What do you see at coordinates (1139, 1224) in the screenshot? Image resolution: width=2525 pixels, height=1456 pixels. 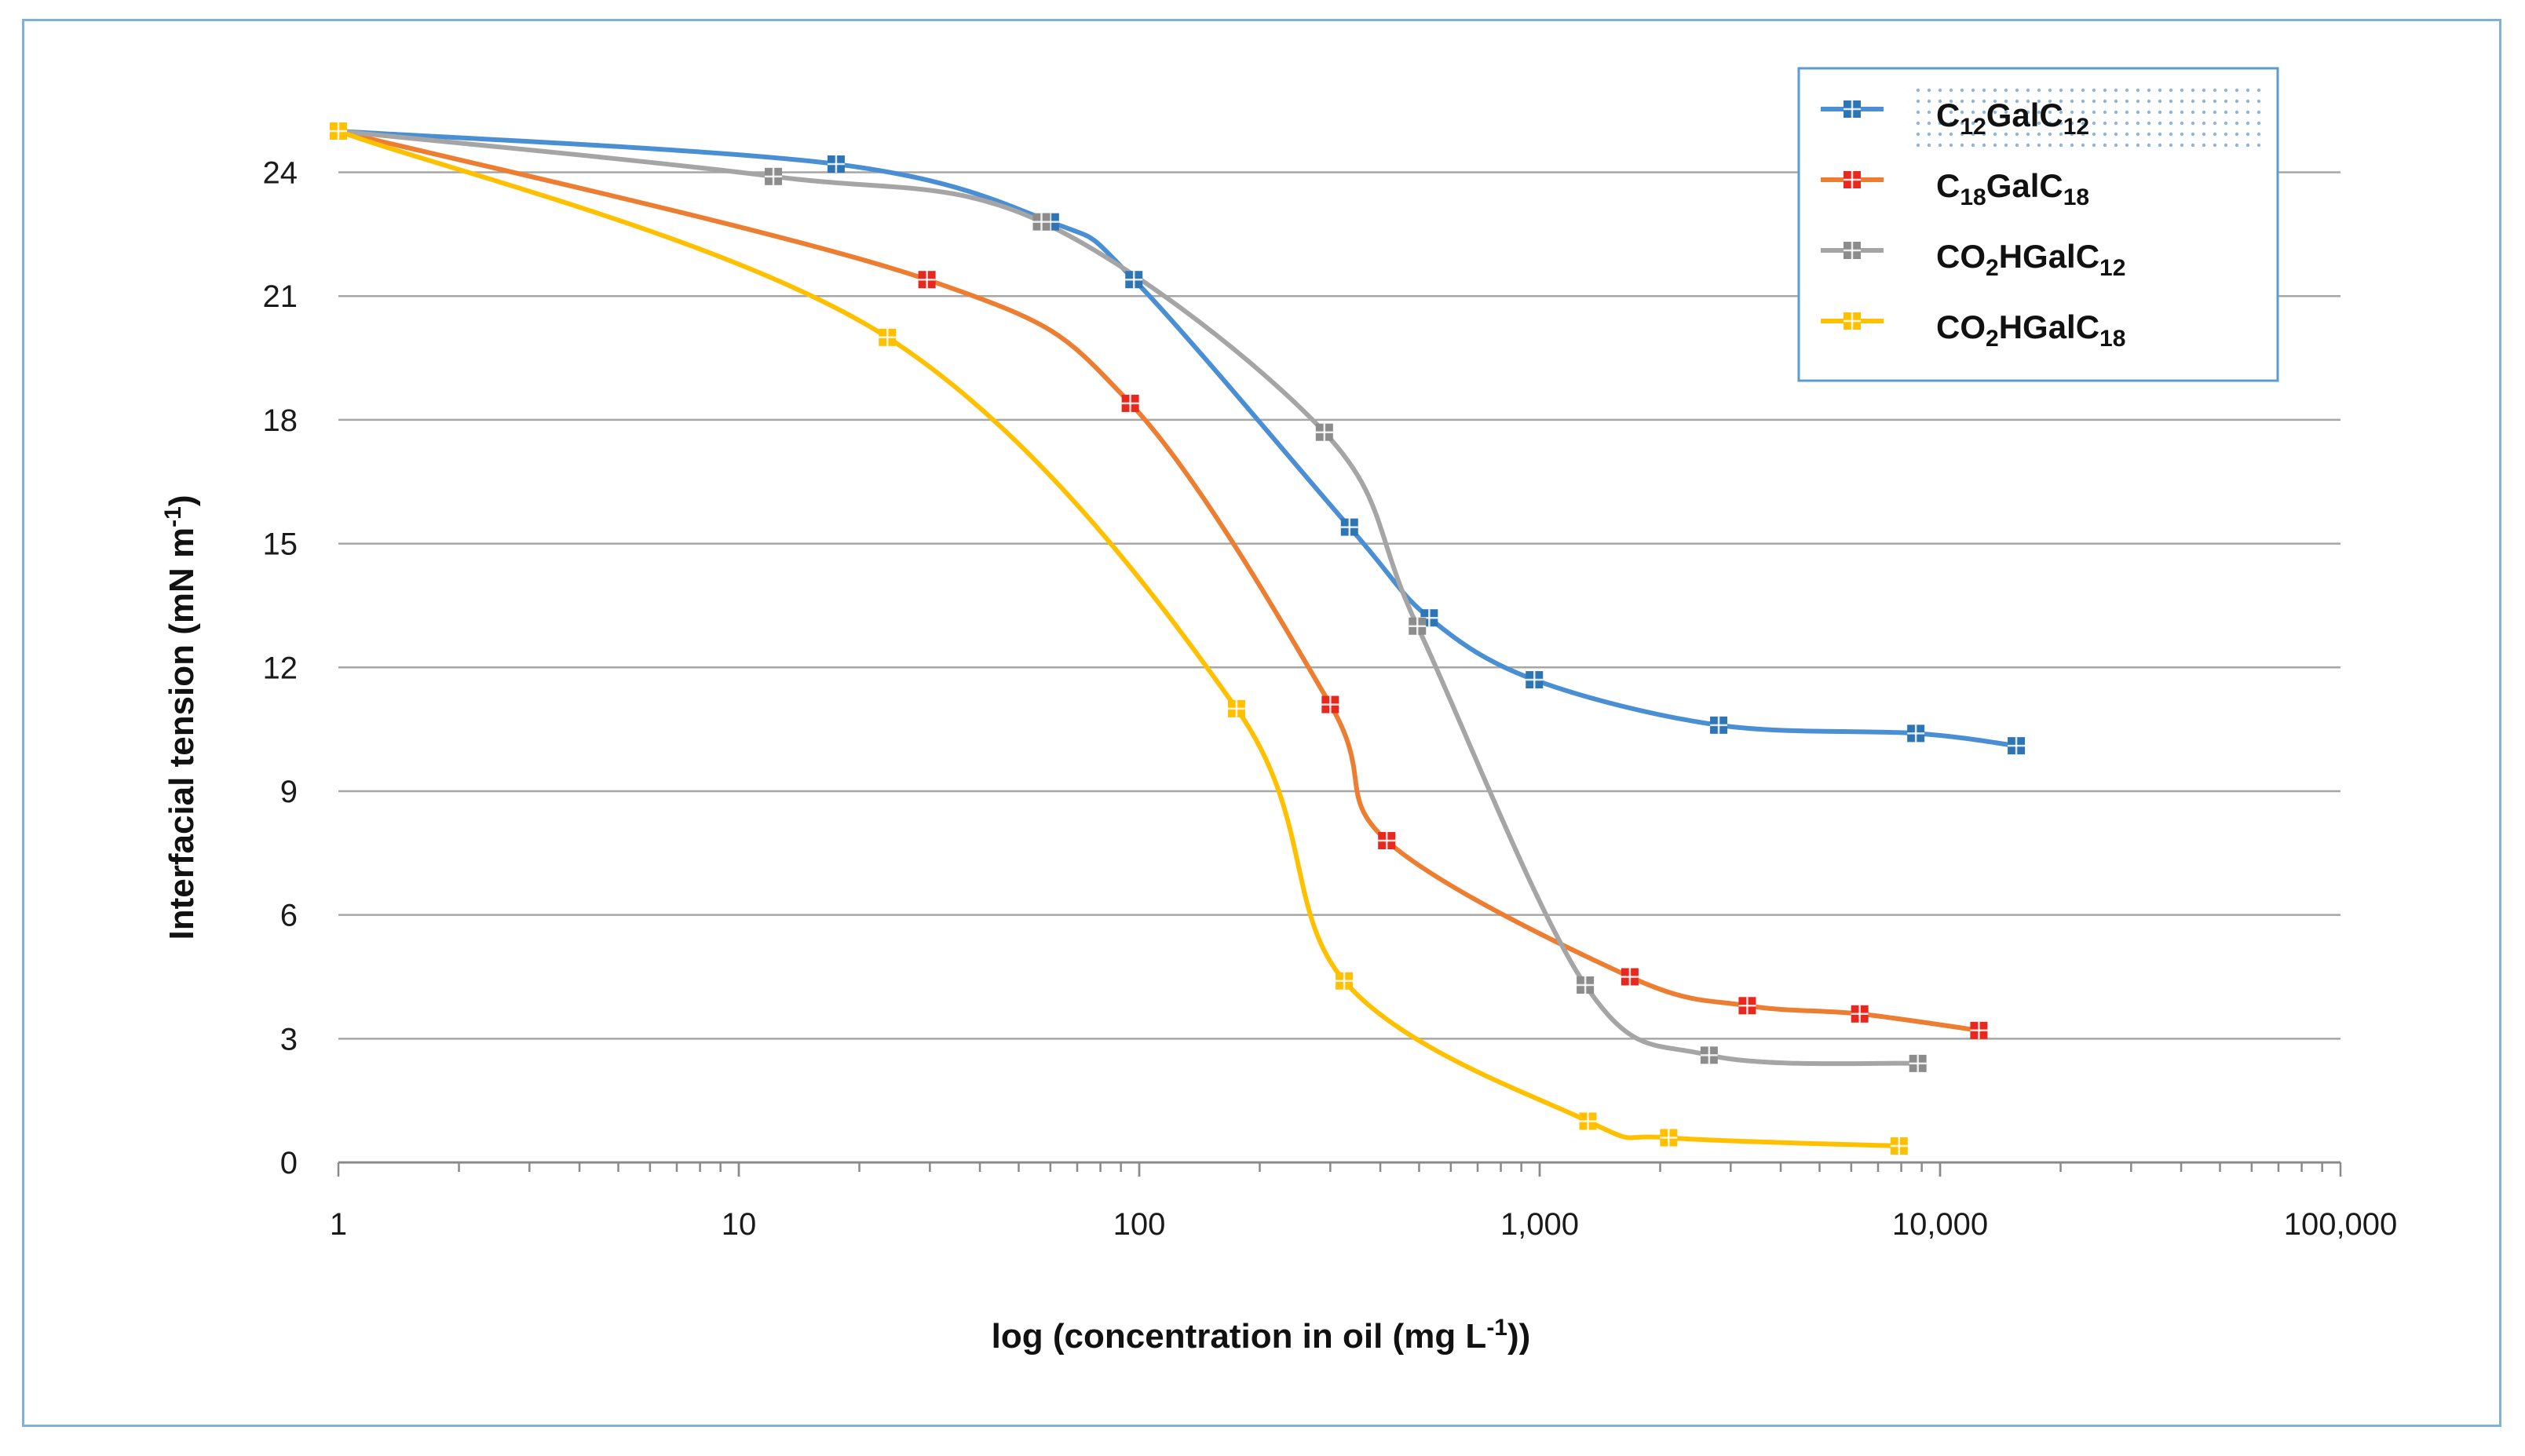 I see `x-tick-label: 100` at bounding box center [1139, 1224].